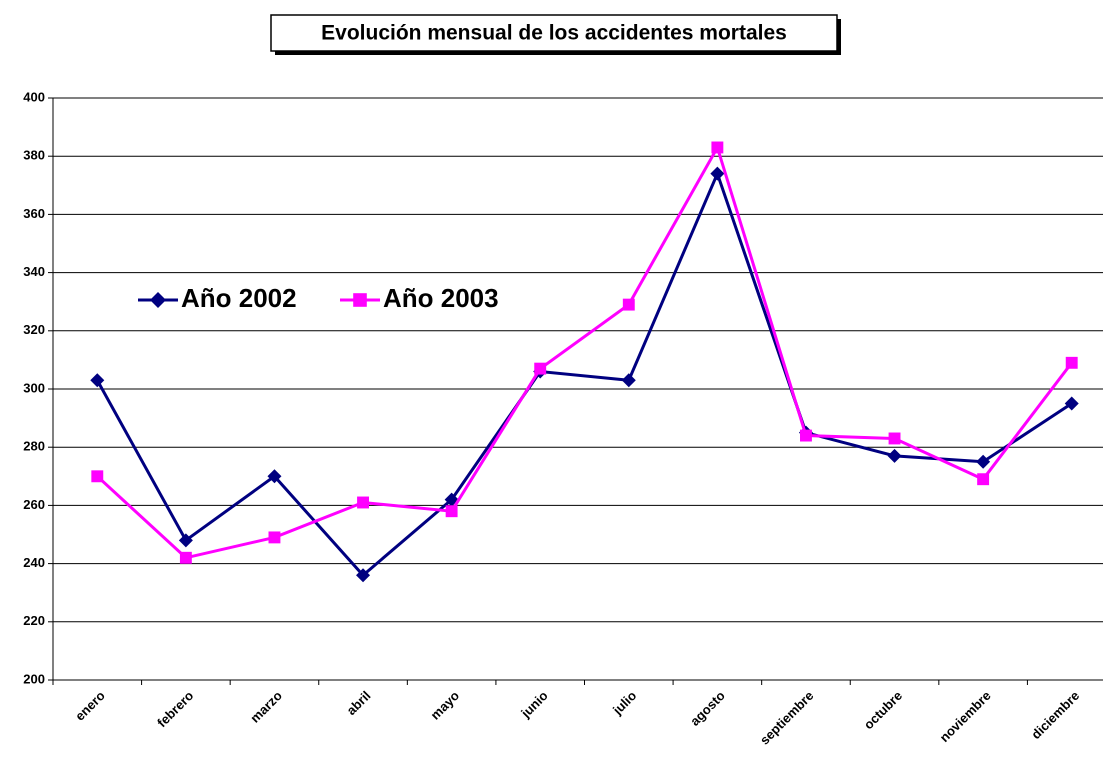  I want to click on legend-label: Año 2002, so click(239, 298).